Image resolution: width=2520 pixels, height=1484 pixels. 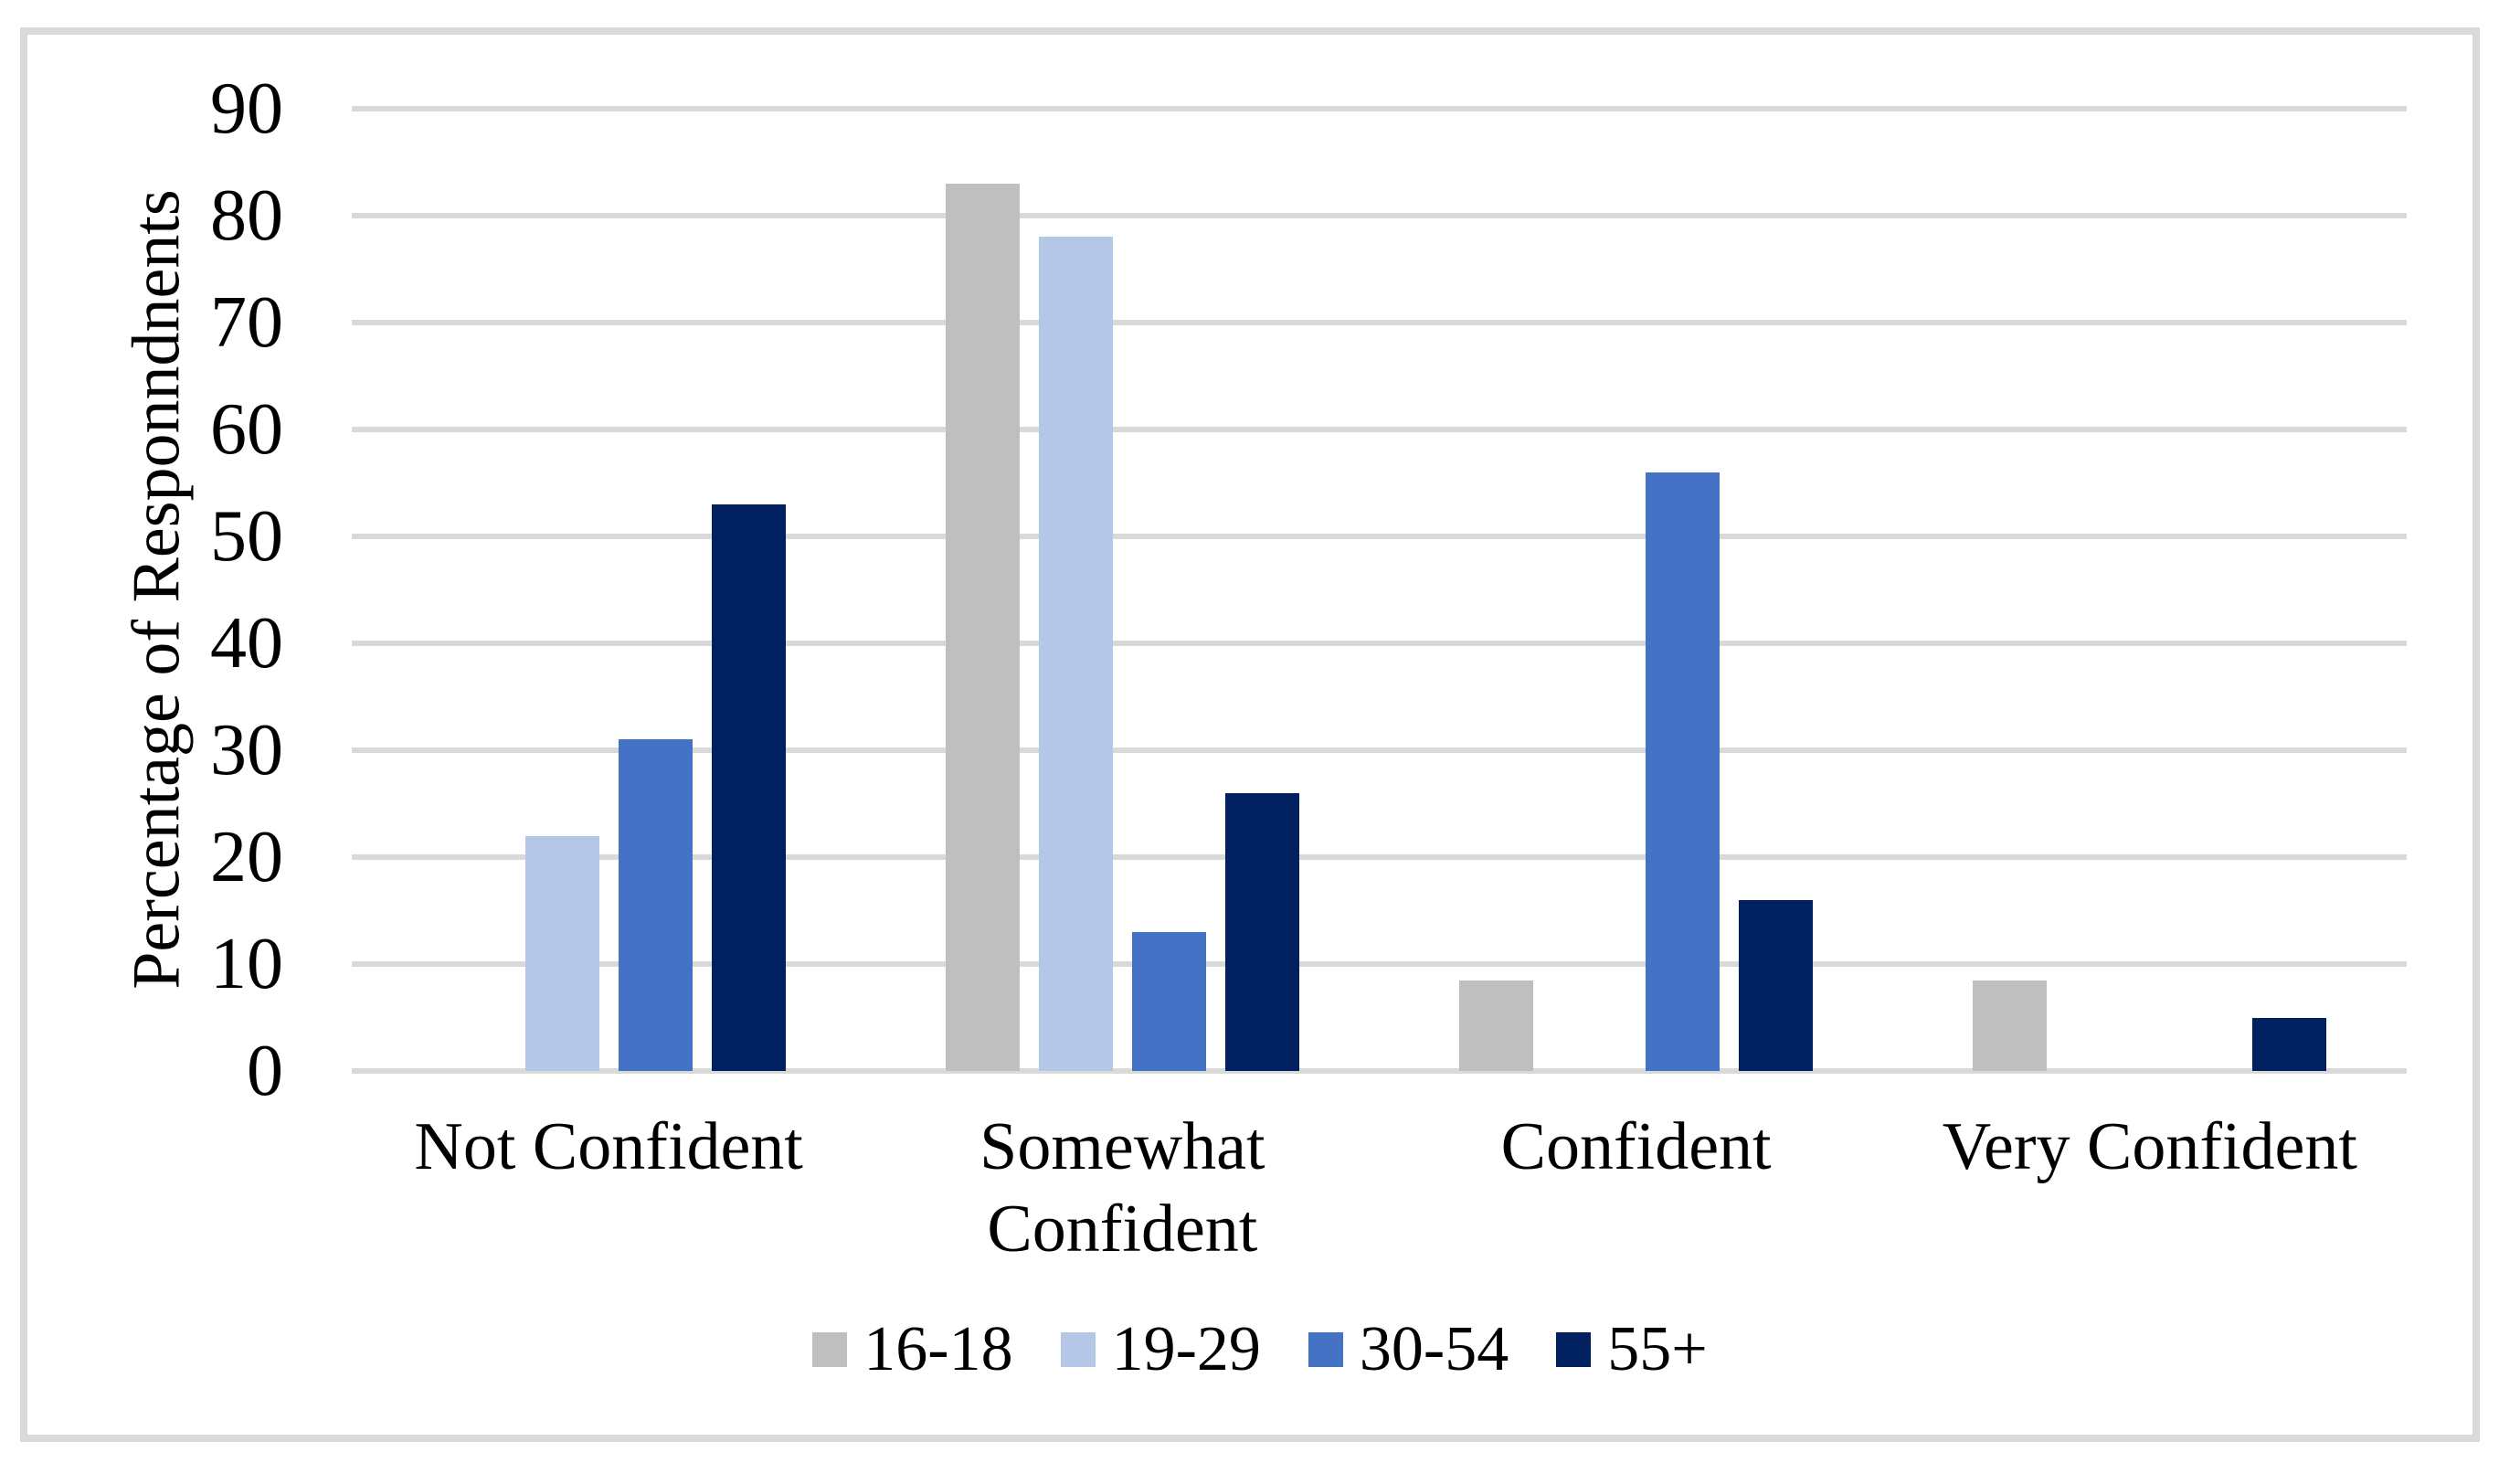 What do you see at coordinates (2289, 1044) in the screenshot?
I see `bar-55+-very-confident` at bounding box center [2289, 1044].